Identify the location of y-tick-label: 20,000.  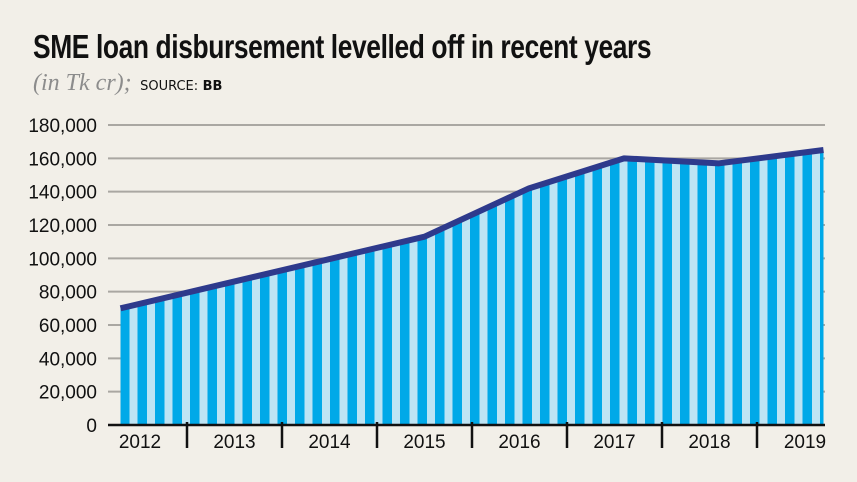
(68, 393).